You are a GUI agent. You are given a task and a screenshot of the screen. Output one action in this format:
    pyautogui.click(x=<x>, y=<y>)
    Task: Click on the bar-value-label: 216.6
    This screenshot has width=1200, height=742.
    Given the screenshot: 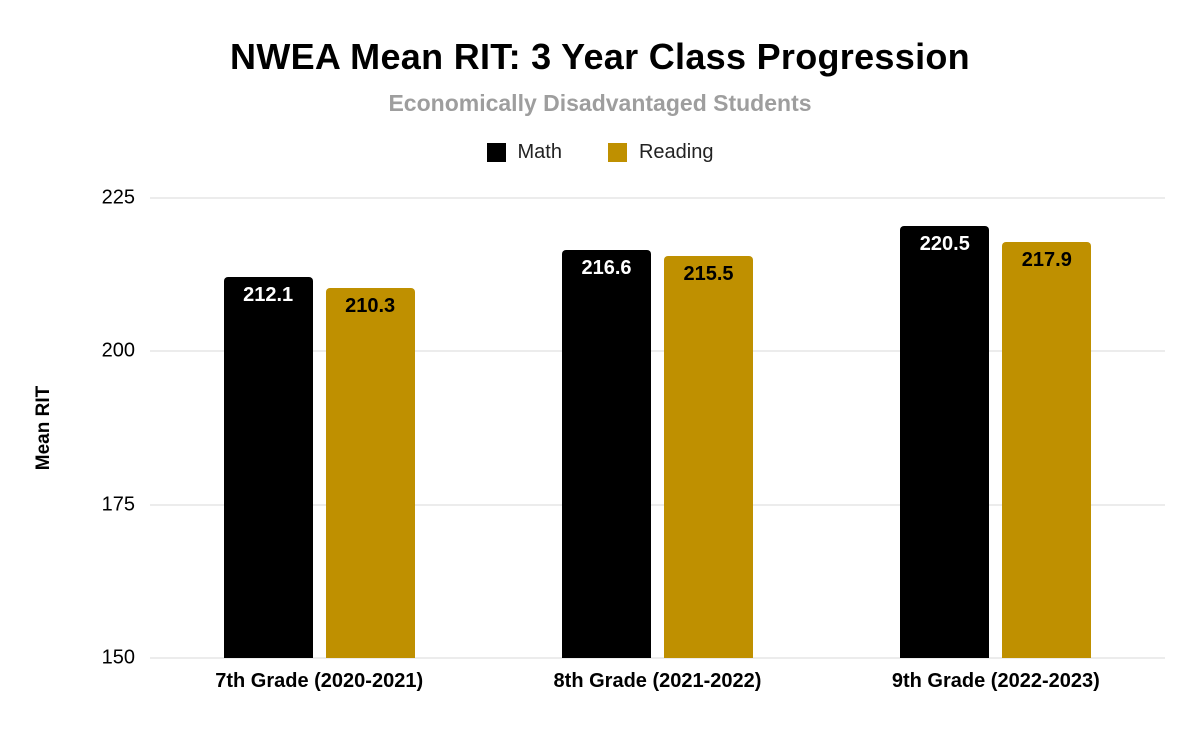 What is the action you would take?
    pyautogui.click(x=606, y=267)
    